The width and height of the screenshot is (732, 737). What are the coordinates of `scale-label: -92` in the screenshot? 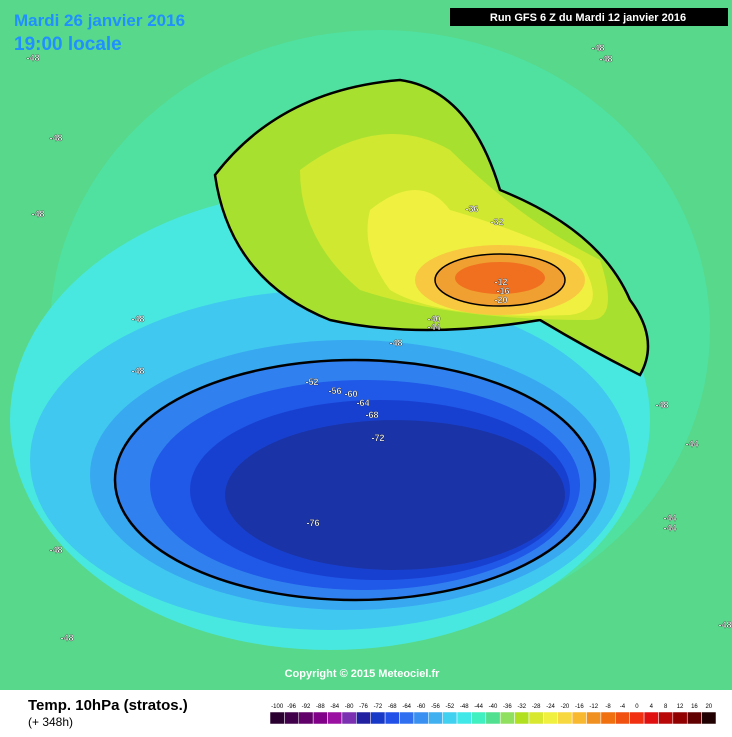 It's located at (306, 707).